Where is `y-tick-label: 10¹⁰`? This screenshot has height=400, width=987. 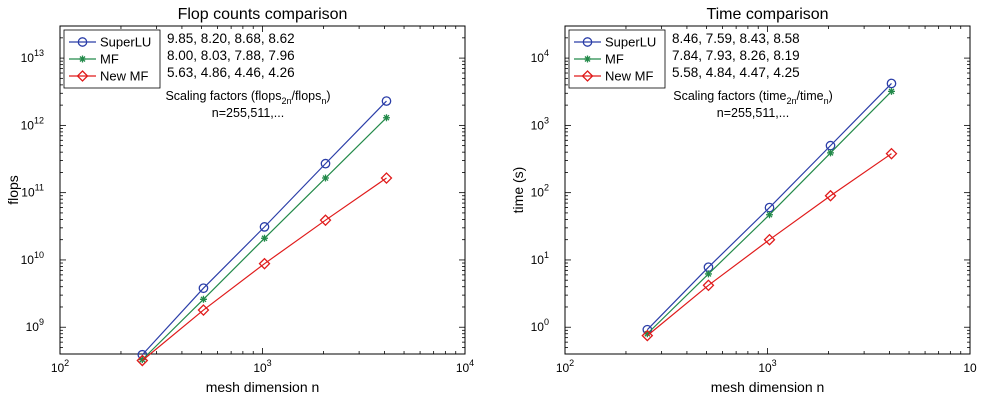 y-tick-label: 10¹⁰ is located at coordinates (32, 258).